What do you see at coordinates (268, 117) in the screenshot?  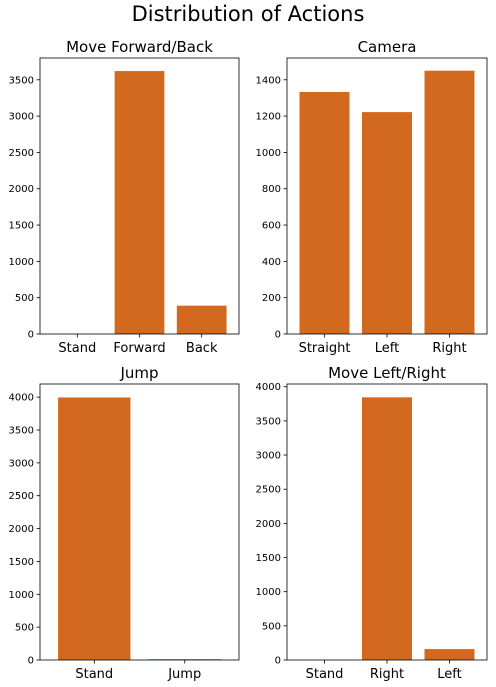 I see `y-tick-label: 1200` at bounding box center [268, 117].